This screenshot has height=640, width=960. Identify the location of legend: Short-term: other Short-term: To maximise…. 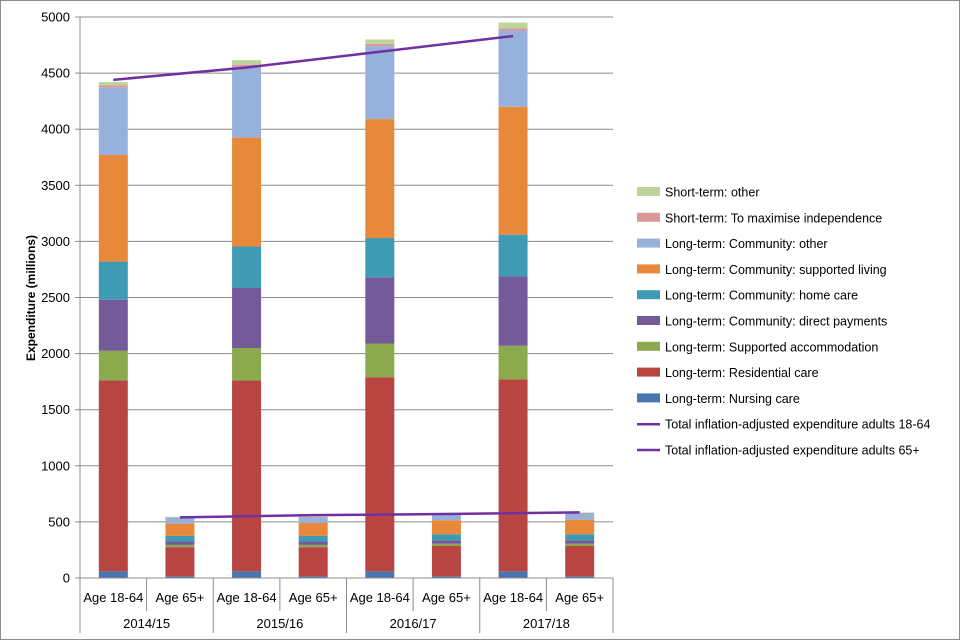
(784, 322).